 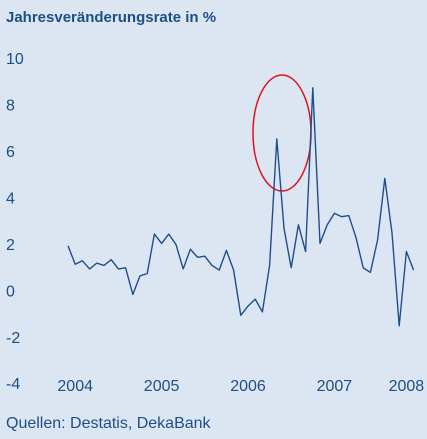 I want to click on y-tick-label: 4, so click(x=10, y=199).